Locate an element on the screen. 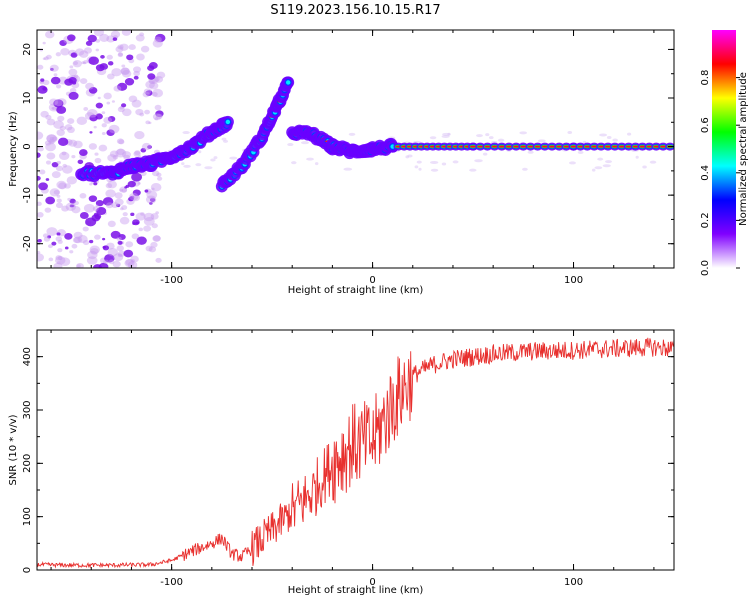 Image resolution: width=750 pixels, height=604 pixels. top-y-axis-label: Frequency (Hz) is located at coordinates (13, 149).